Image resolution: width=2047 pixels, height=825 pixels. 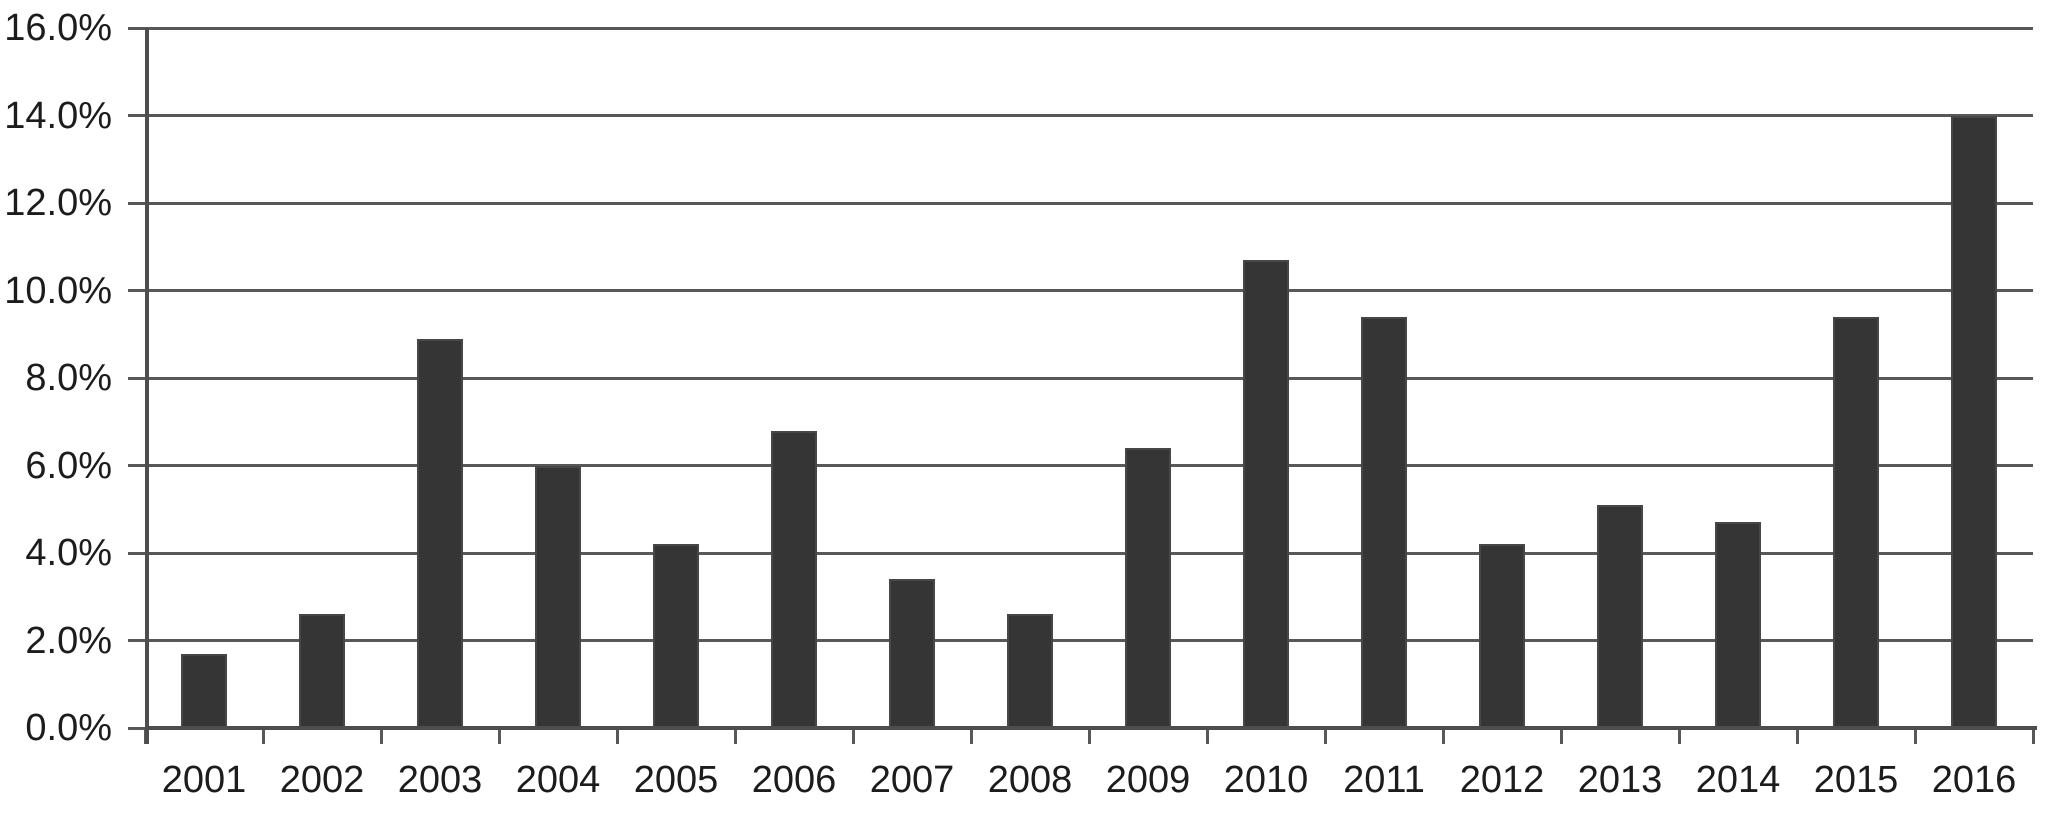 I want to click on x-axis-line, so click(x=1091, y=728).